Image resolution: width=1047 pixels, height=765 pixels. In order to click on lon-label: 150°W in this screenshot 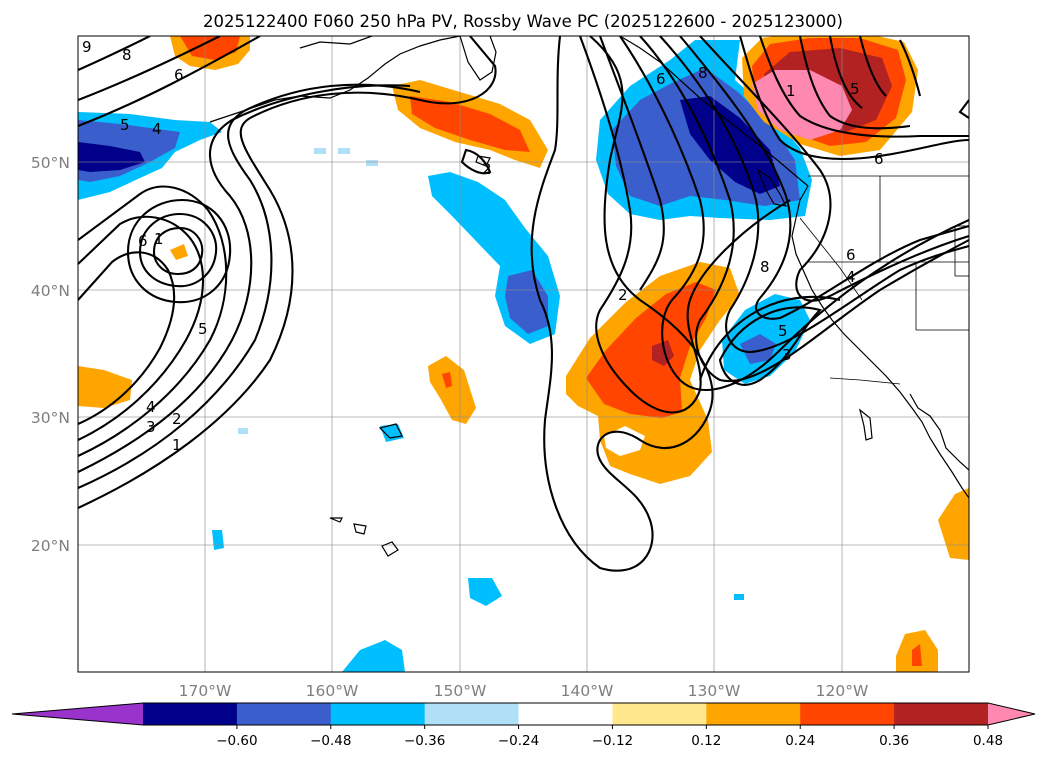, I will do `click(460, 691)`.